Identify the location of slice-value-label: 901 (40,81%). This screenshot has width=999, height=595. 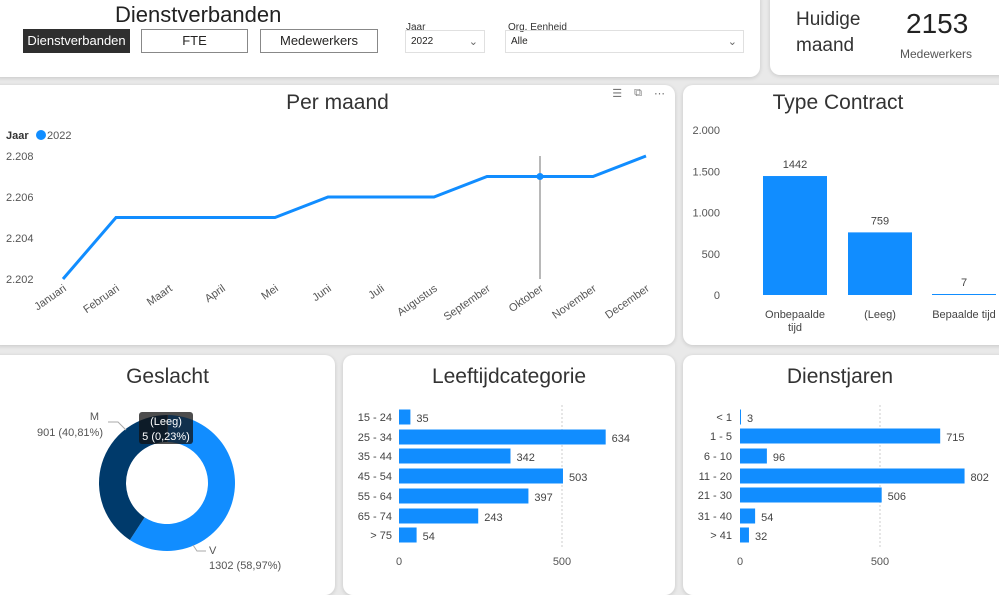
(70, 433).